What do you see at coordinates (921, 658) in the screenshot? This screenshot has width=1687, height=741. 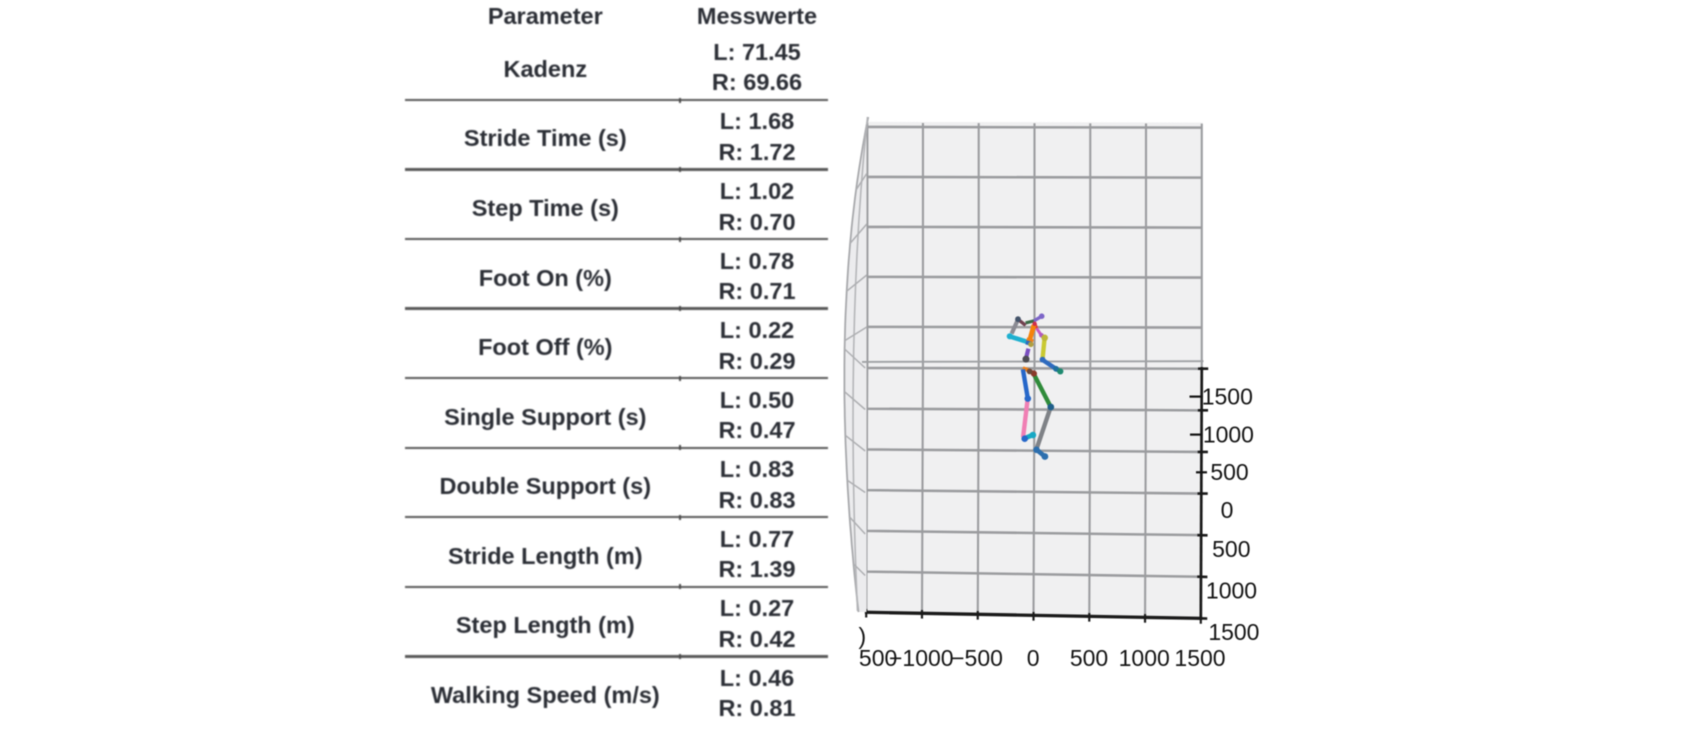 I see `svg-text: −1000` at bounding box center [921, 658].